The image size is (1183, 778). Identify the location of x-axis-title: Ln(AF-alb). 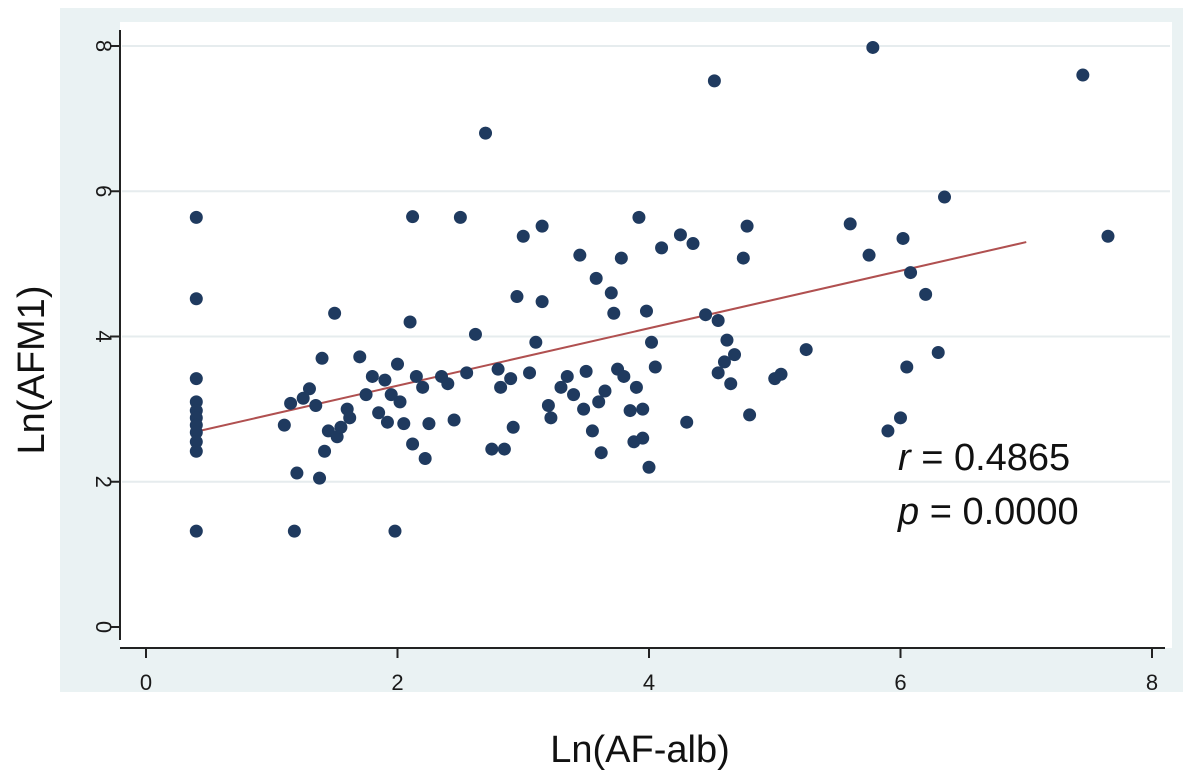
(640, 750).